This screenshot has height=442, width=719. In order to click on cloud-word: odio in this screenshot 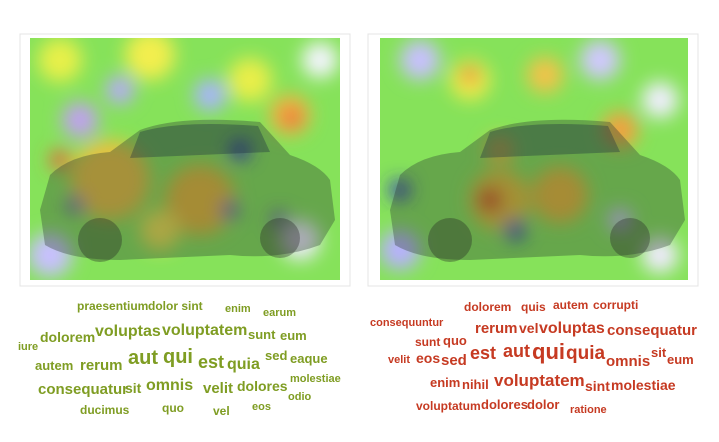, I will do `click(299, 397)`.